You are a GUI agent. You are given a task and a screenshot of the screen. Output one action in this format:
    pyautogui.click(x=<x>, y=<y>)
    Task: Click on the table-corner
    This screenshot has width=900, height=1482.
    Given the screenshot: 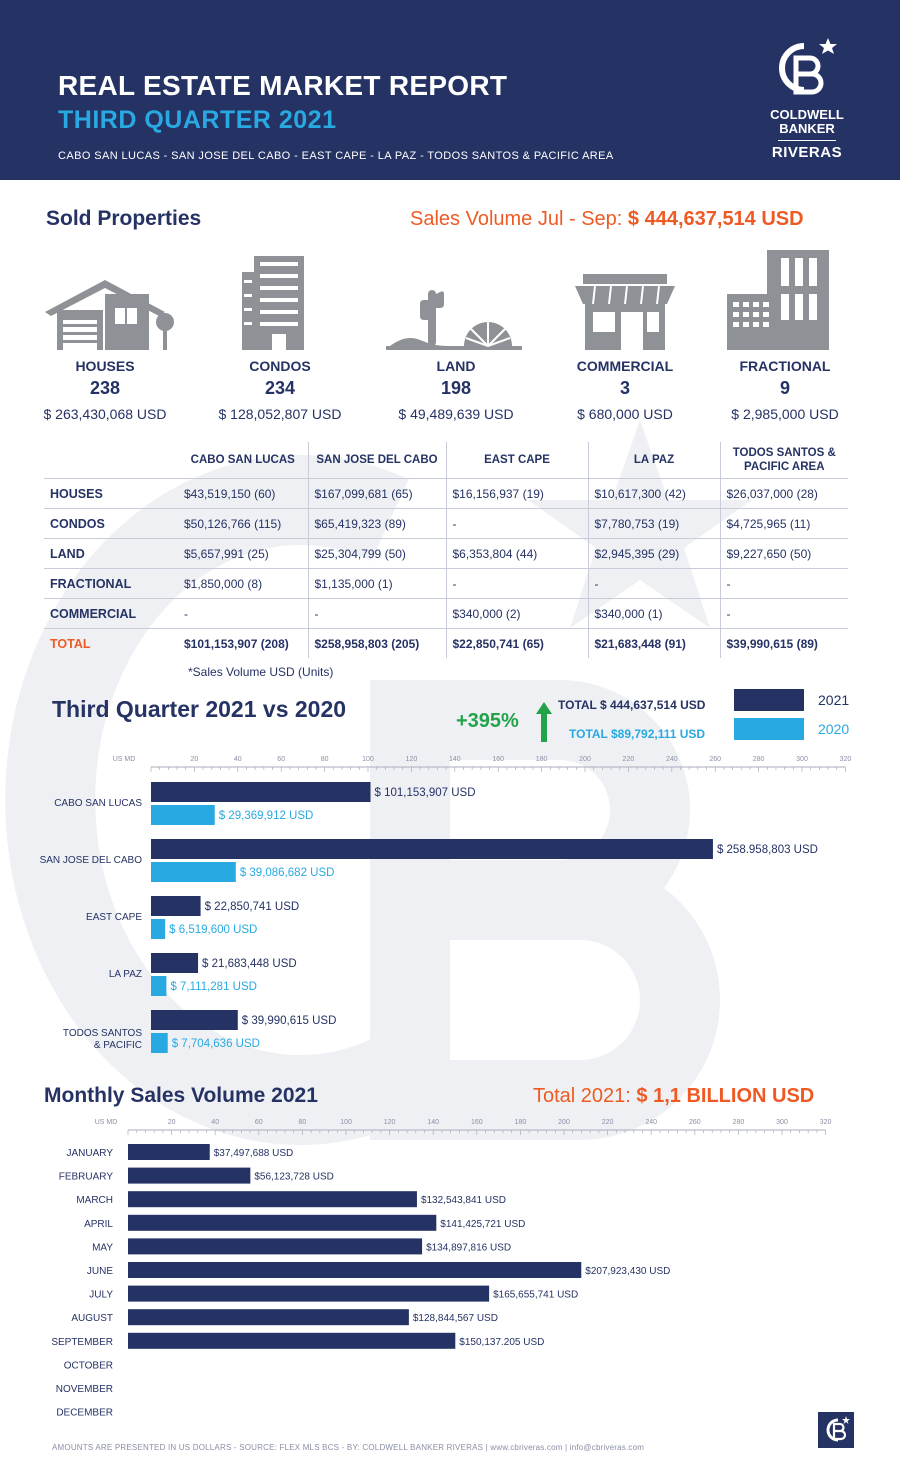 What is the action you would take?
    pyautogui.click(x=111, y=460)
    